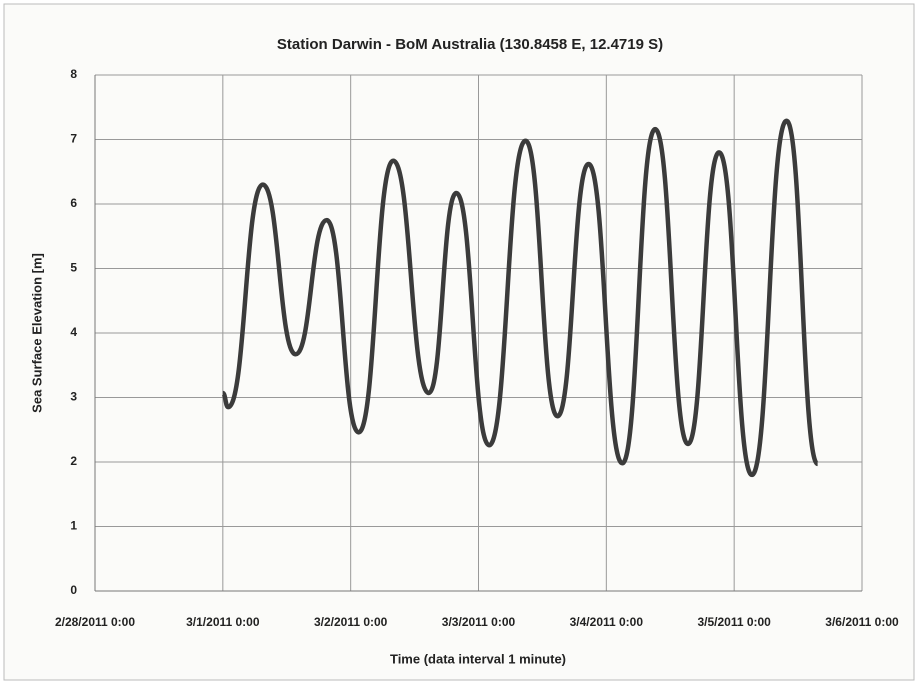 The height and width of the screenshot is (684, 919). Describe the element at coordinates (73, 74) in the screenshot. I see `y-tick-label: 8` at that location.